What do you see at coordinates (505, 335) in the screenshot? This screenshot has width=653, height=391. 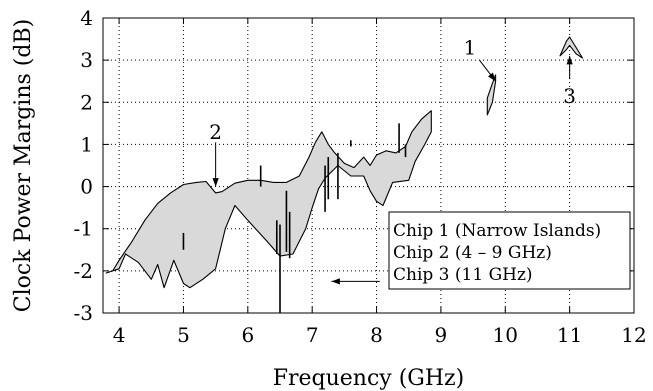 I see `x-tick-label: 10` at bounding box center [505, 335].